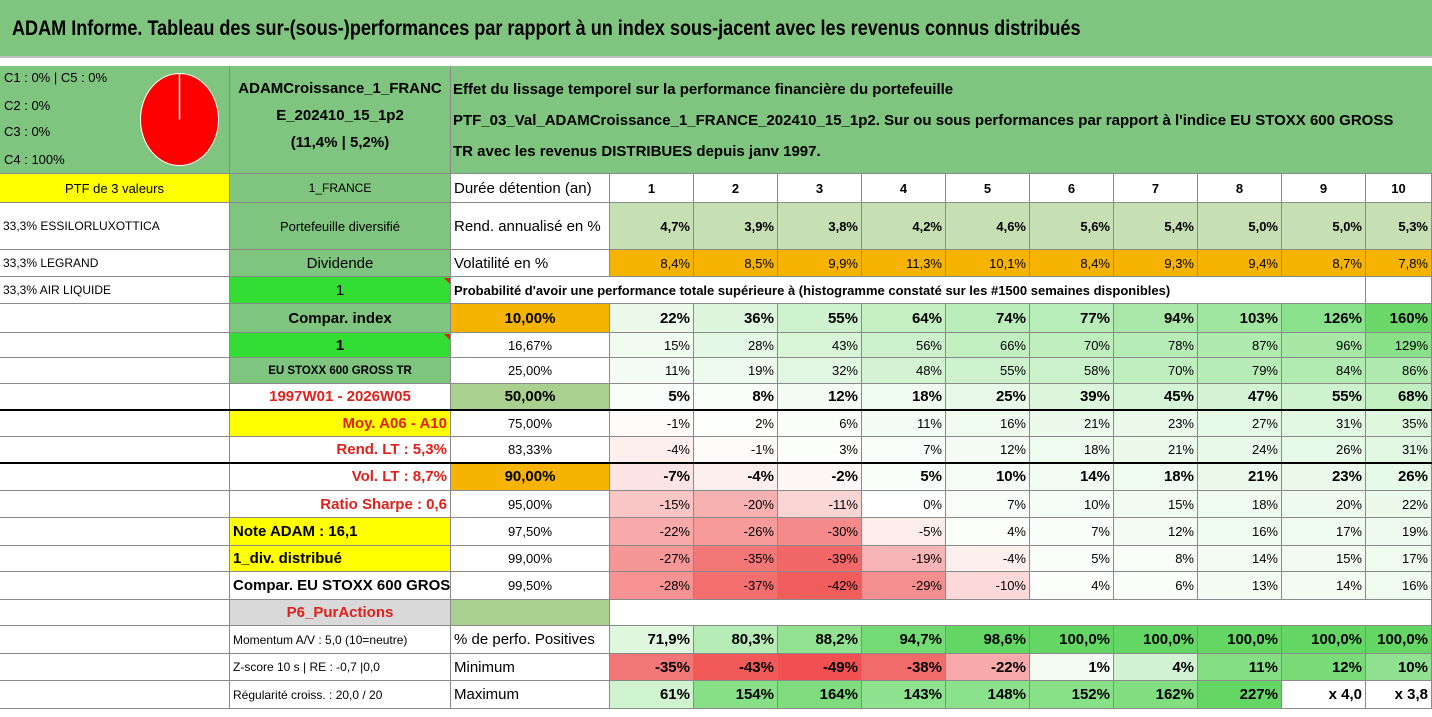  Describe the element at coordinates (530, 345) in the screenshot. I see `probability-level: 16,67%` at that location.